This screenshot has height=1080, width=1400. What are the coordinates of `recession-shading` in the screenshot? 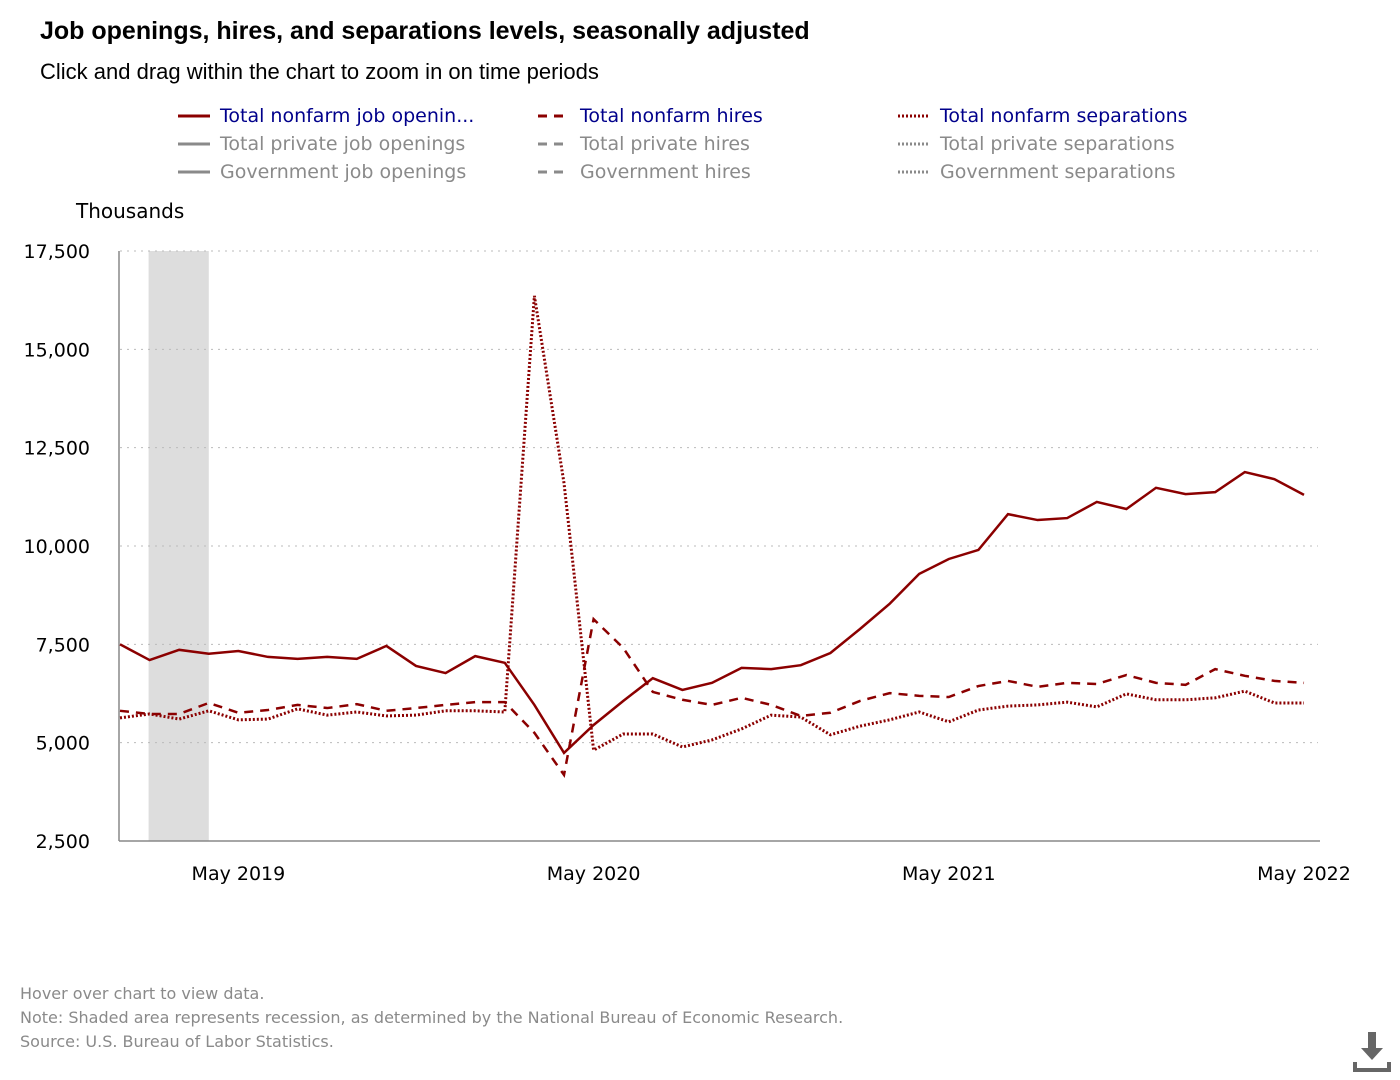 It's located at (178, 546).